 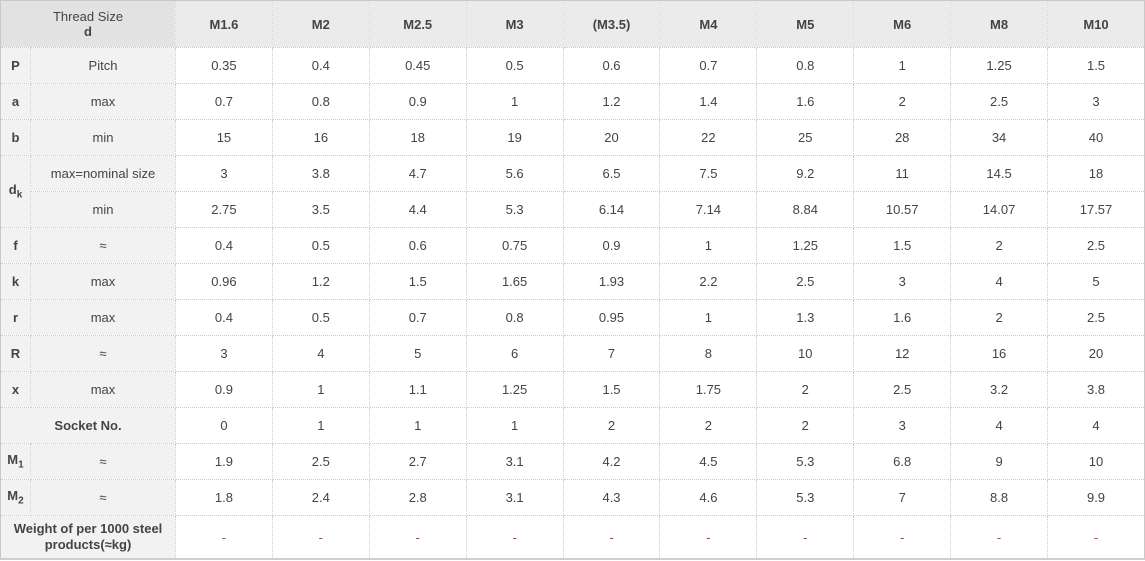 I want to click on data-cell: 1.6, so click(x=902, y=317).